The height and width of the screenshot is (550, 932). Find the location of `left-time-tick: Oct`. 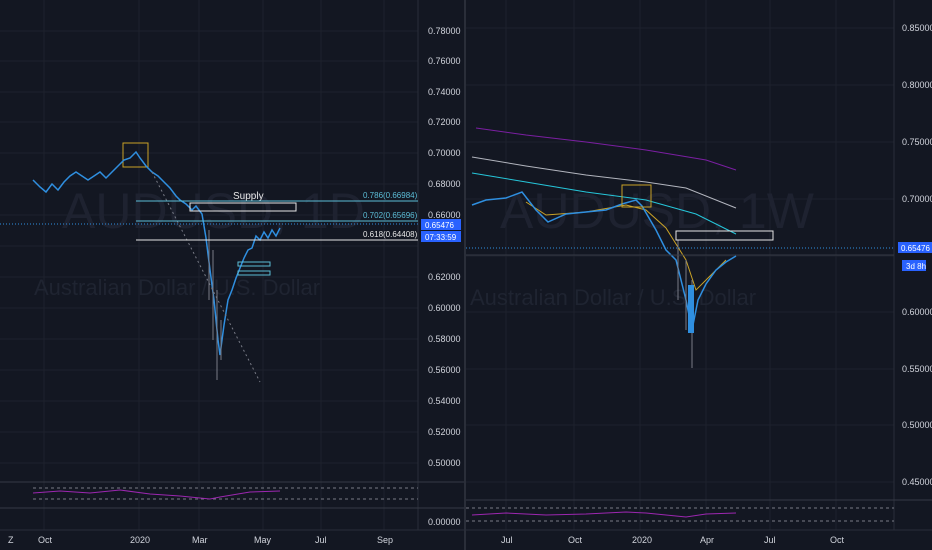

left-time-tick: Oct is located at coordinates (45, 540).